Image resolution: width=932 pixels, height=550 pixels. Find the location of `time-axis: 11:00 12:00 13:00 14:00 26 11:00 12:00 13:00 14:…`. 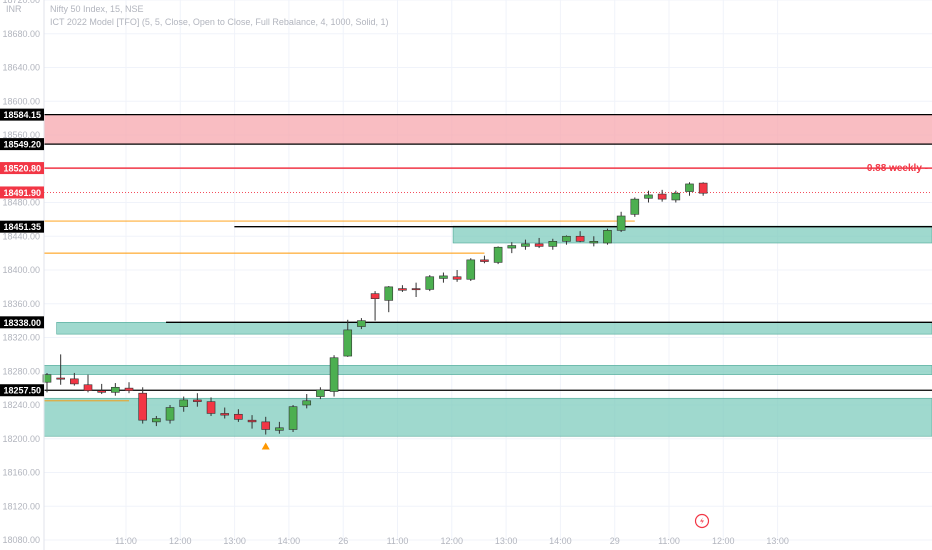

time-axis: 11:00 12:00 13:00 14:00 26 11:00 12:00 13:00 14:… is located at coordinates (452, 541).